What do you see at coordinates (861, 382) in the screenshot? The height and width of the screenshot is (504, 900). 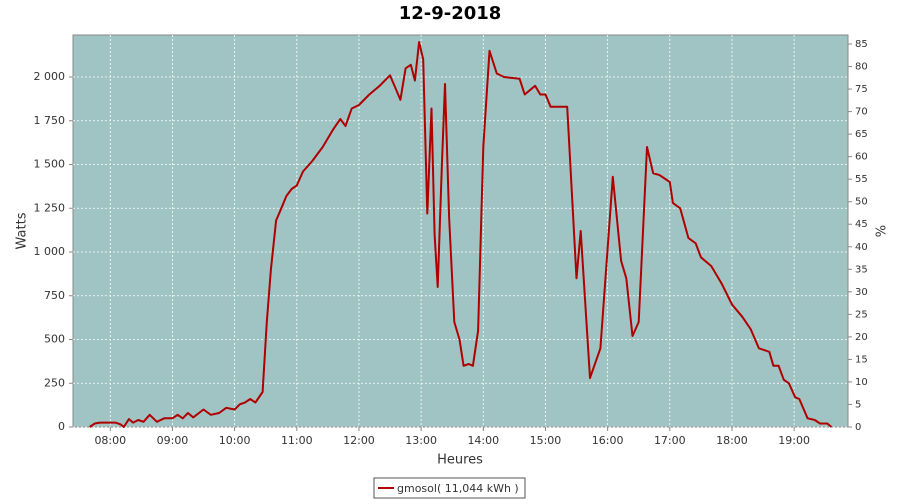 I see `y2-tick-label: 10` at bounding box center [861, 382].